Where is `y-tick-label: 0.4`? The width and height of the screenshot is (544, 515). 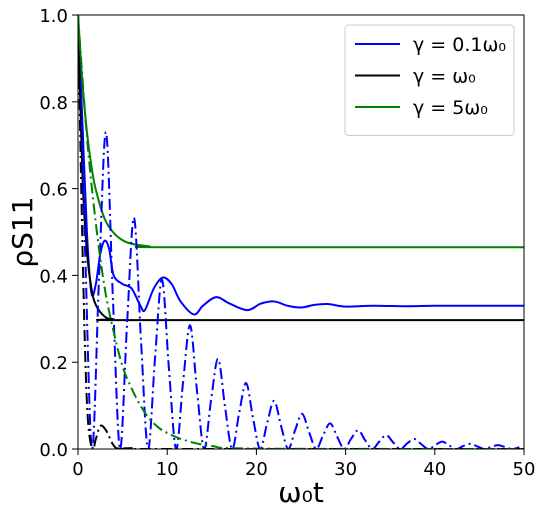 y-tick-label: 0.4 is located at coordinates (53, 276).